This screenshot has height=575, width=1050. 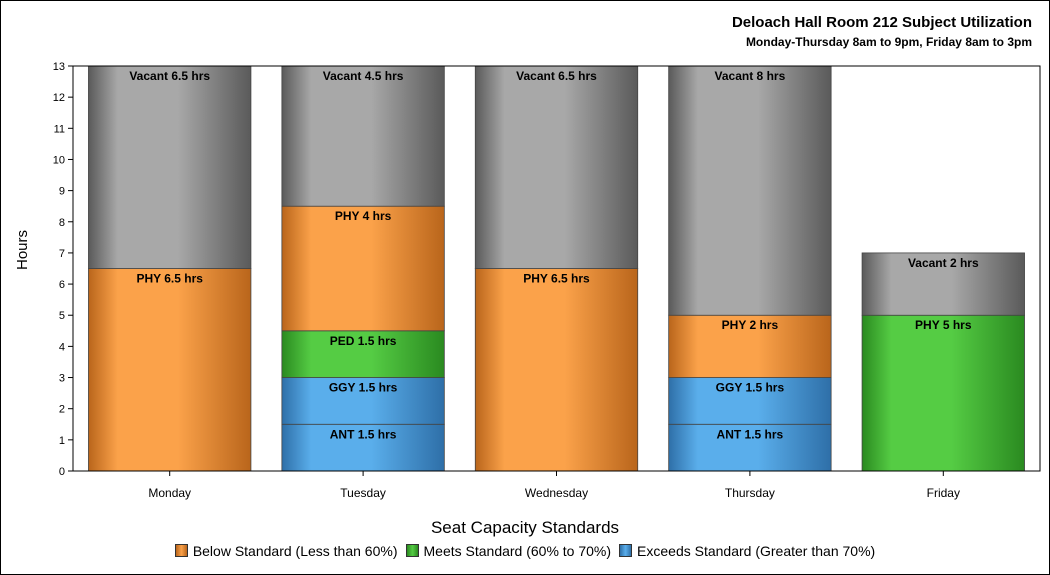 What do you see at coordinates (363, 216) in the screenshot?
I see `segment-label: PHY 4 hrs` at bounding box center [363, 216].